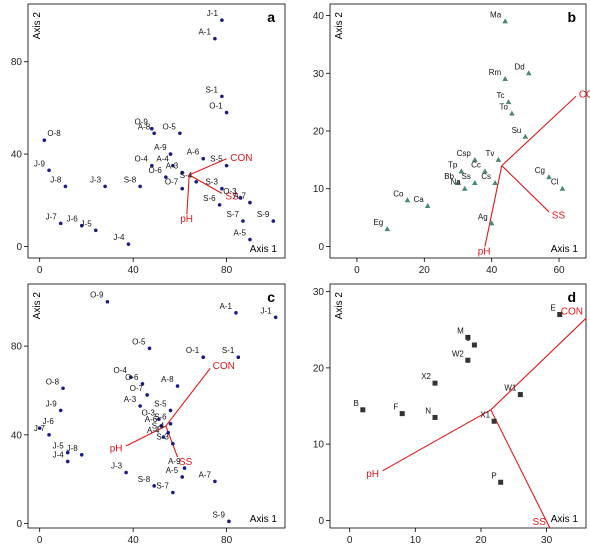 This screenshot has height=549, width=590. What do you see at coordinates (449, 176) in the screenshot?
I see `point-label: Bb` at bounding box center [449, 176].